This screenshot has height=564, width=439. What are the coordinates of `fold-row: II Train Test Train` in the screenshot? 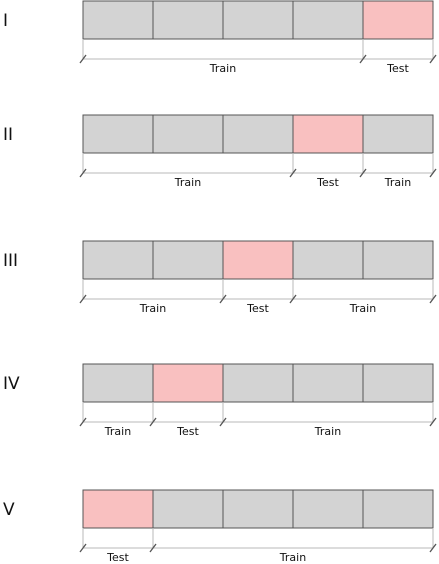 It's located at (220, 151).